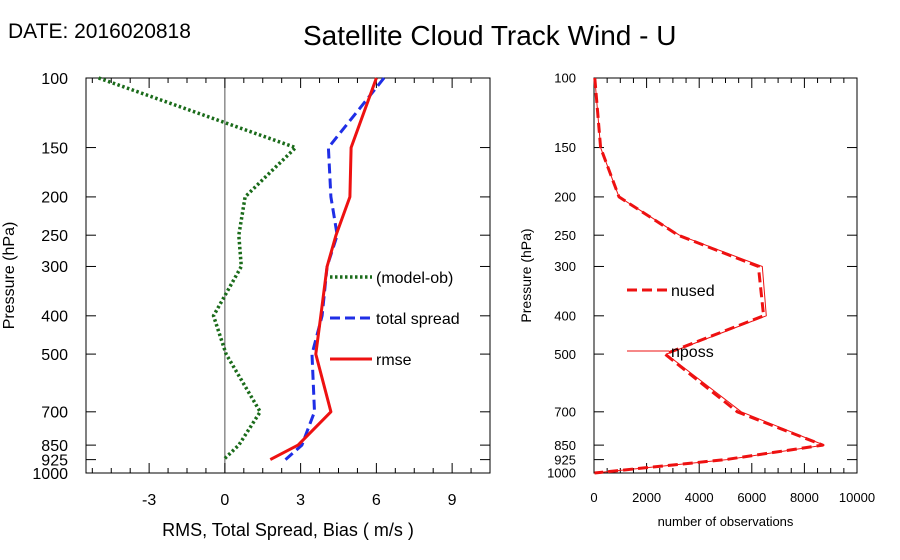 Image resolution: width=900 pixels, height=560 pixels. I want to click on date-label: DATE: 2016020818, so click(99, 31).